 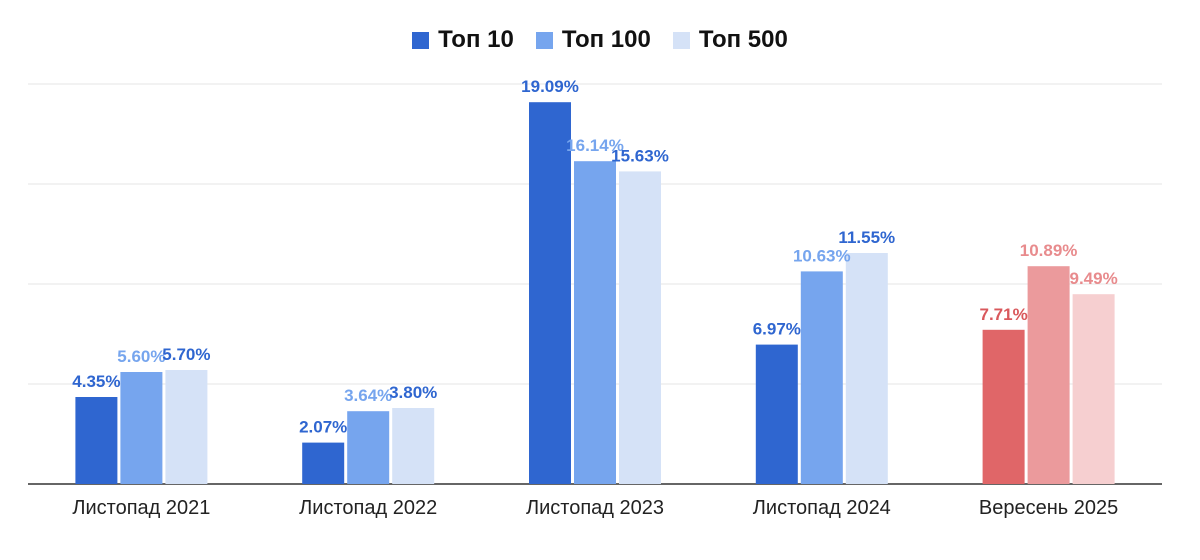 I want to click on data-label: 7.71%, so click(x=1003, y=314).